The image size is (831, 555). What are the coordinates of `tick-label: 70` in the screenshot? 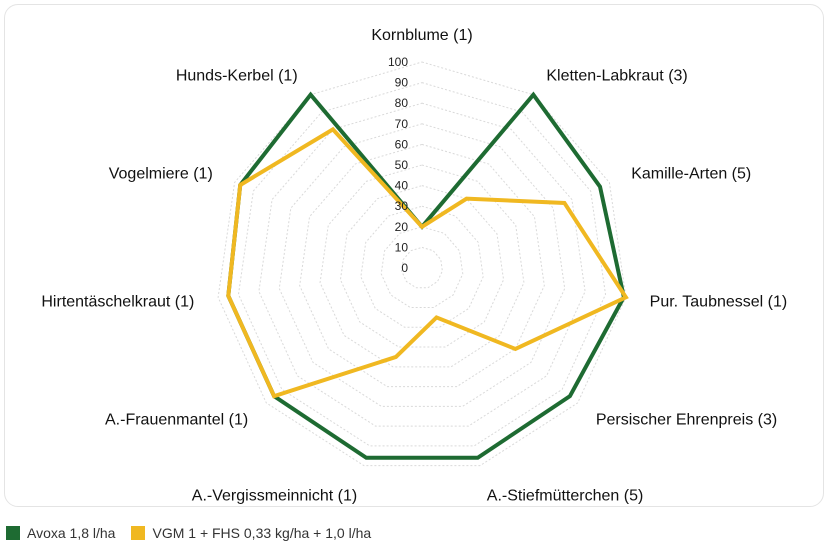 It's located at (402, 124).